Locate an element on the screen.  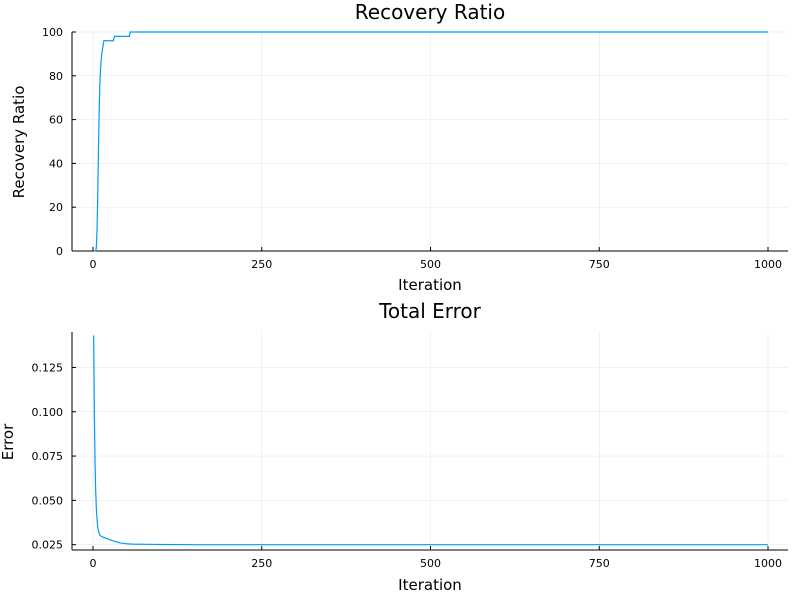
total-error-y-tick-label: 0.125 is located at coordinates (48, 367).